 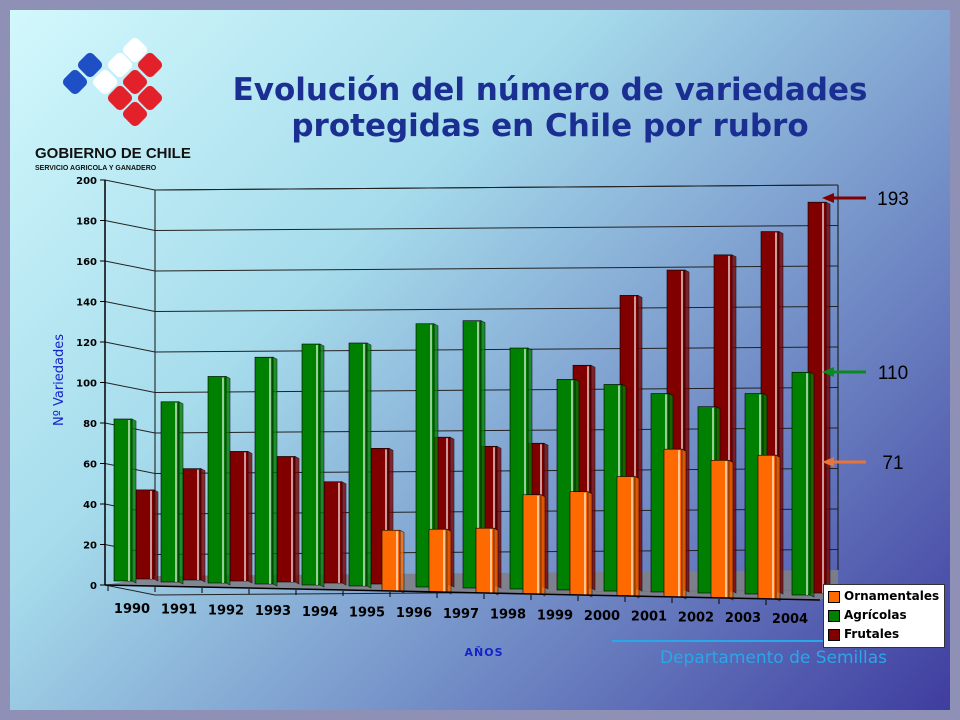 I want to click on x-tick-label: 1991, so click(x=179, y=610).